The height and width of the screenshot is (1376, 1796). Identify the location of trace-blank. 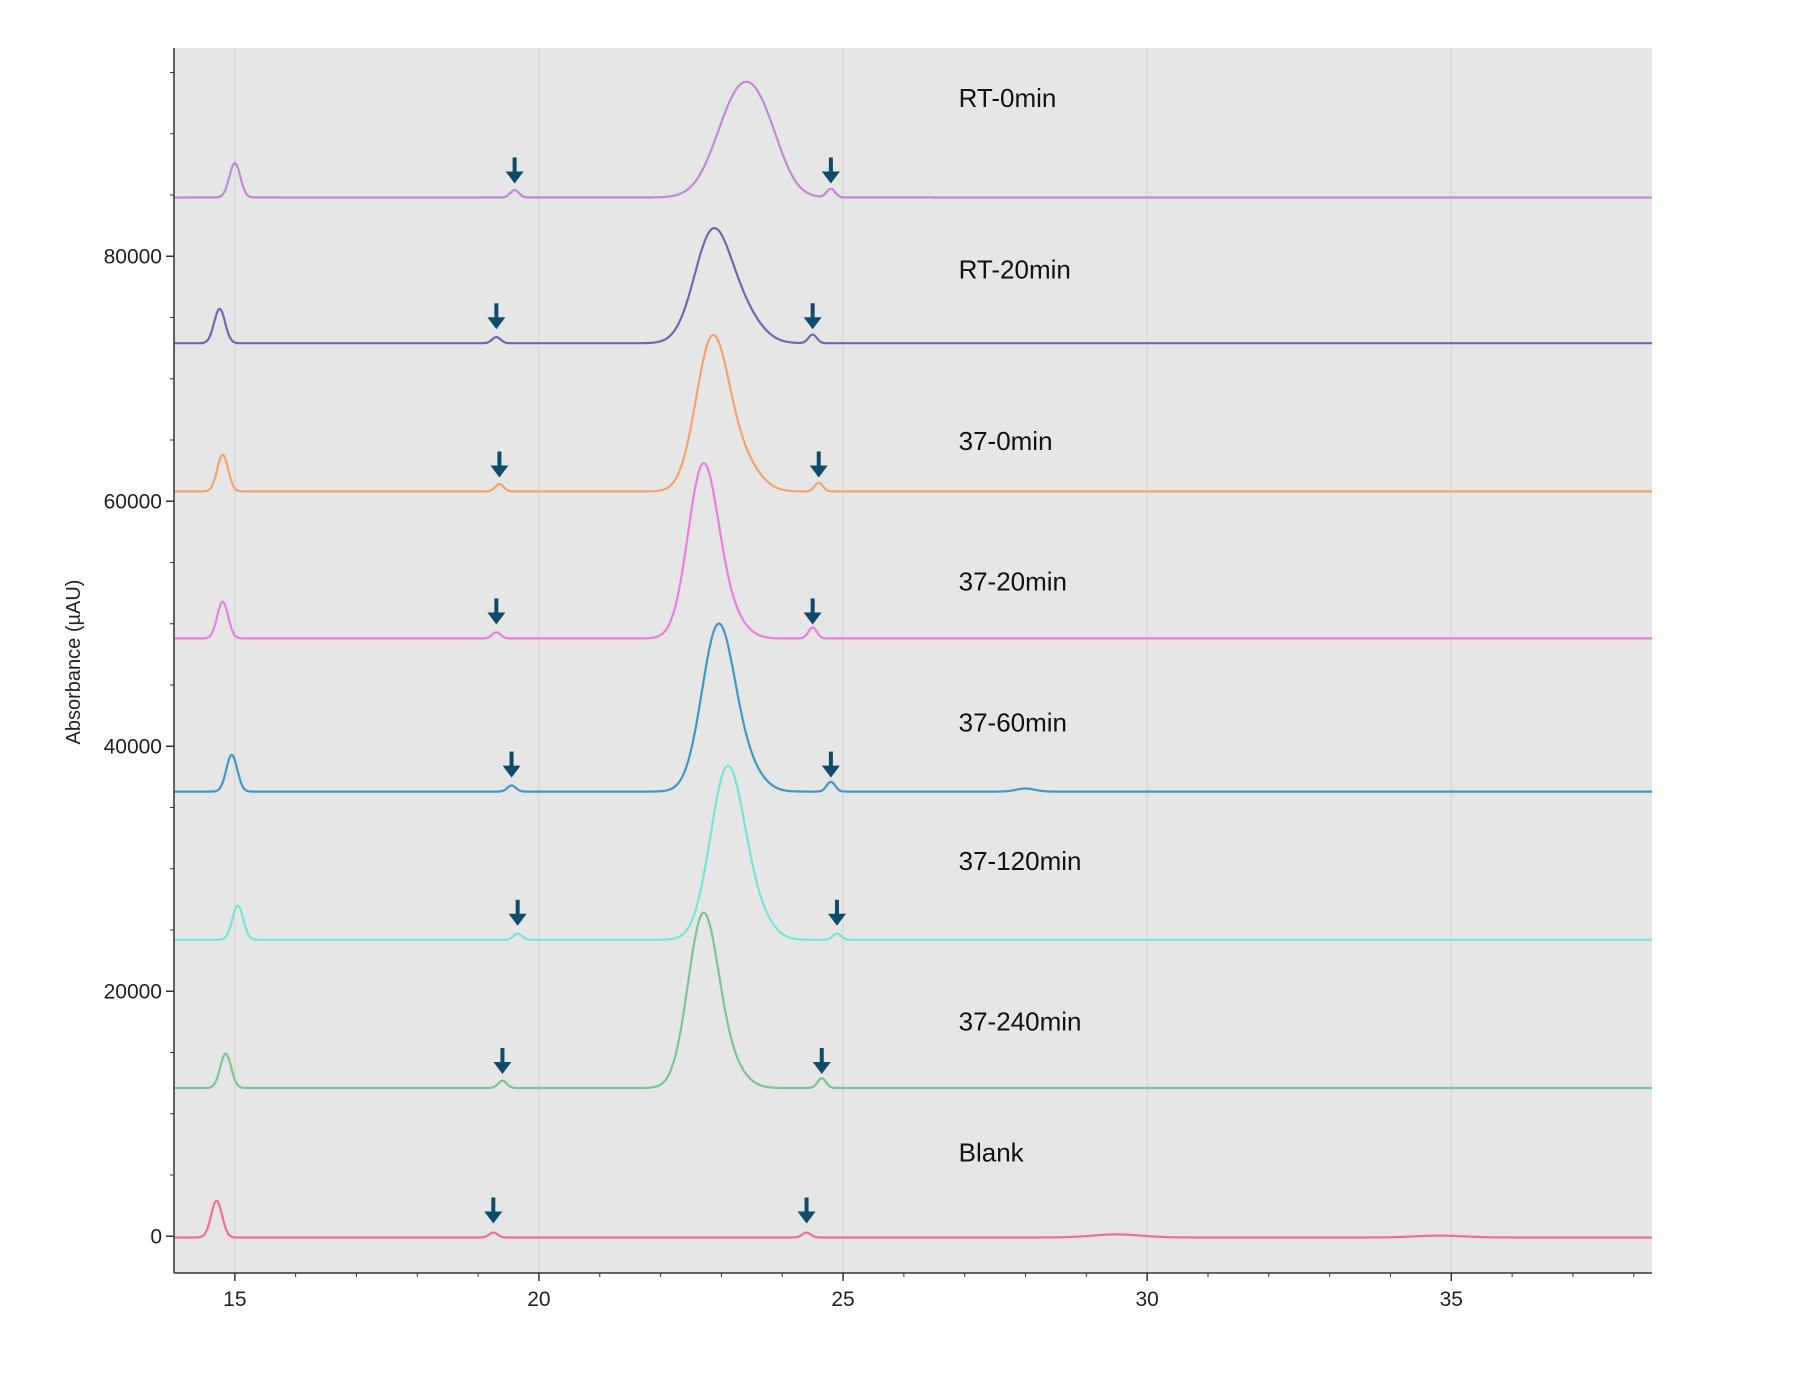
(913, 1219).